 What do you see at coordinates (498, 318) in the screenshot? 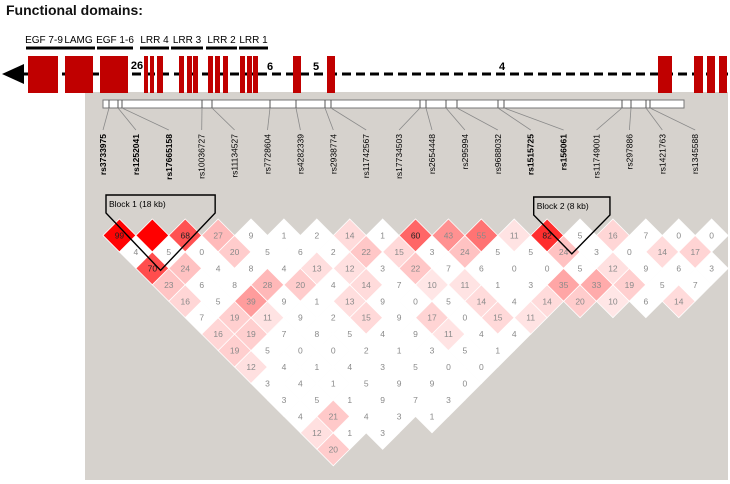
I see `ld-cell-value: 15` at bounding box center [498, 318].